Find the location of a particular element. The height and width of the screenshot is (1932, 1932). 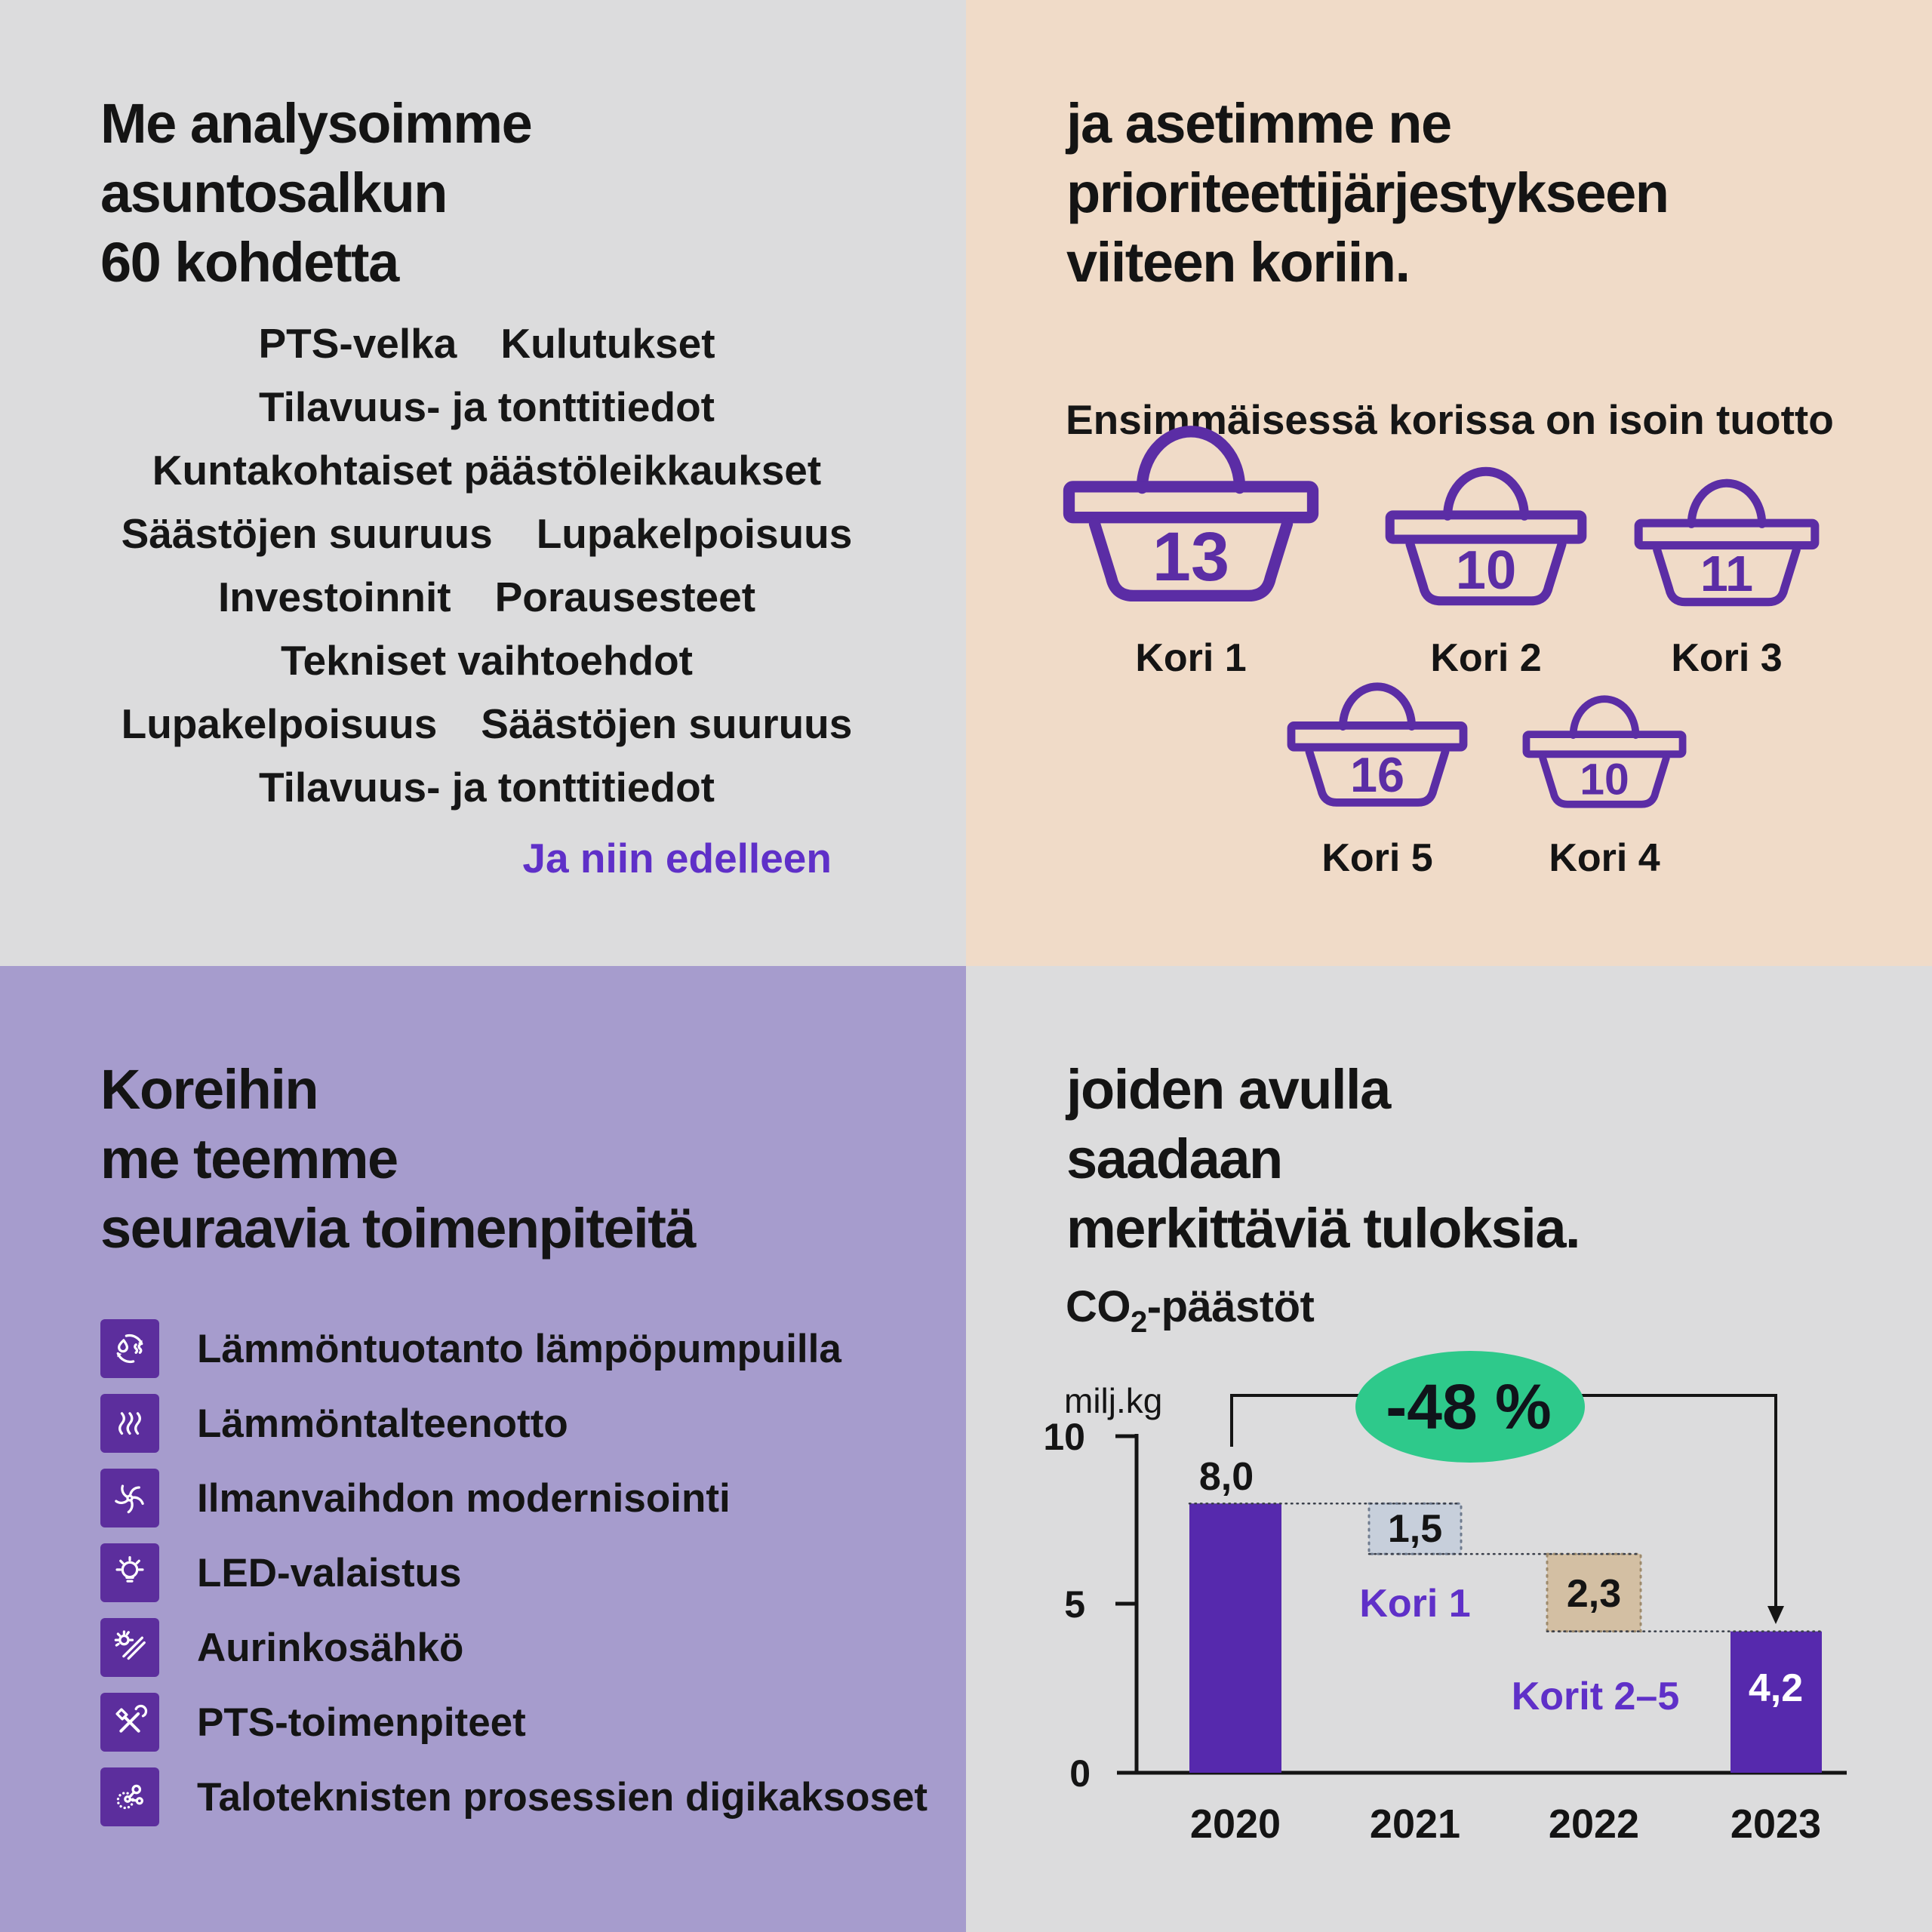

year-label: 2023 is located at coordinates (1775, 1824).